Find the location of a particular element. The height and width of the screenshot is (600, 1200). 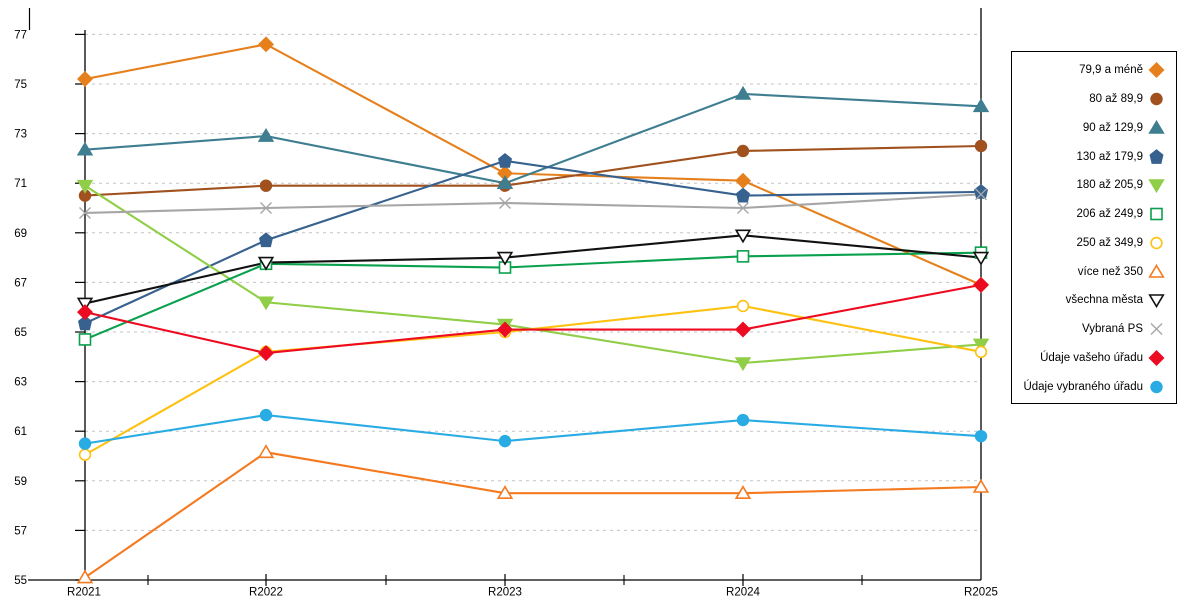

y-axis-label: 75 is located at coordinates (20, 85).